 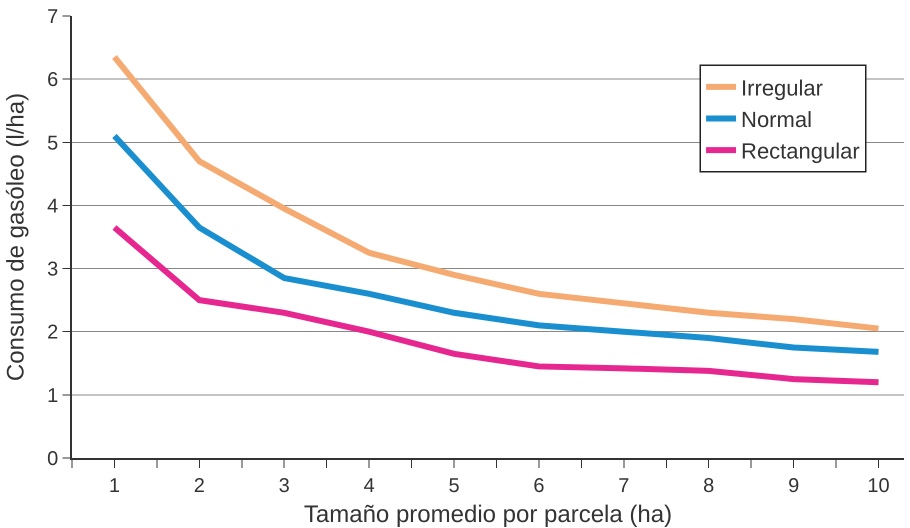 What do you see at coordinates (539, 485) in the screenshot?
I see `x-tick-label: 6` at bounding box center [539, 485].